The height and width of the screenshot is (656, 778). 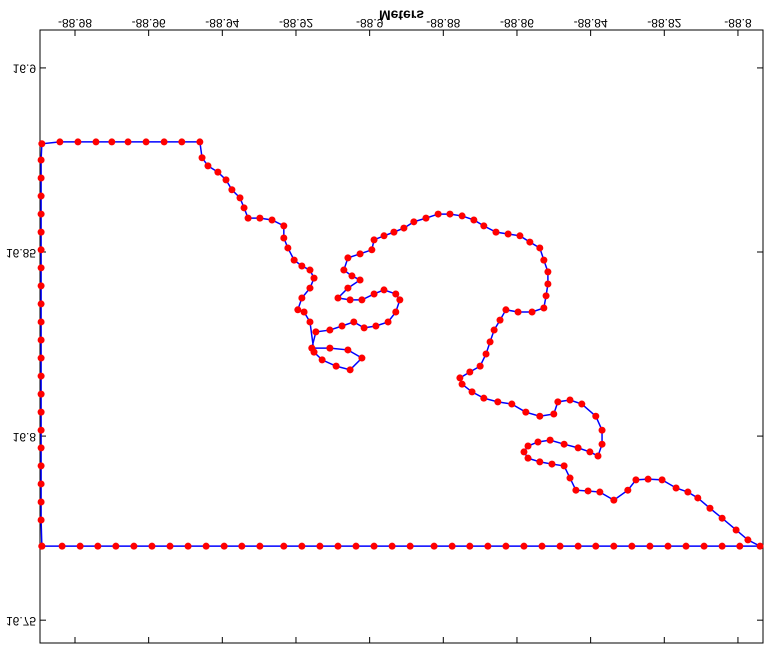 I want to click on y-tick-label: 16.75, so click(x=21, y=621).